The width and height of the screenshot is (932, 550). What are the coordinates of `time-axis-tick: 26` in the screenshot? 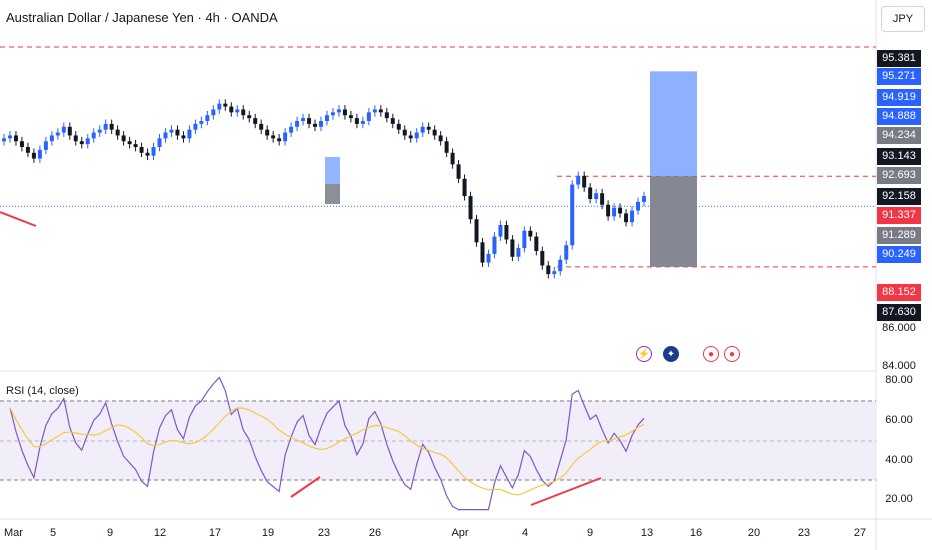 It's located at (375, 533).